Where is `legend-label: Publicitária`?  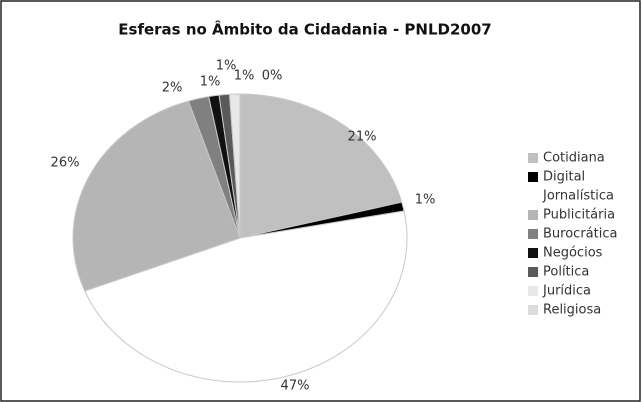
legend-label: Publicitária is located at coordinates (579, 215).